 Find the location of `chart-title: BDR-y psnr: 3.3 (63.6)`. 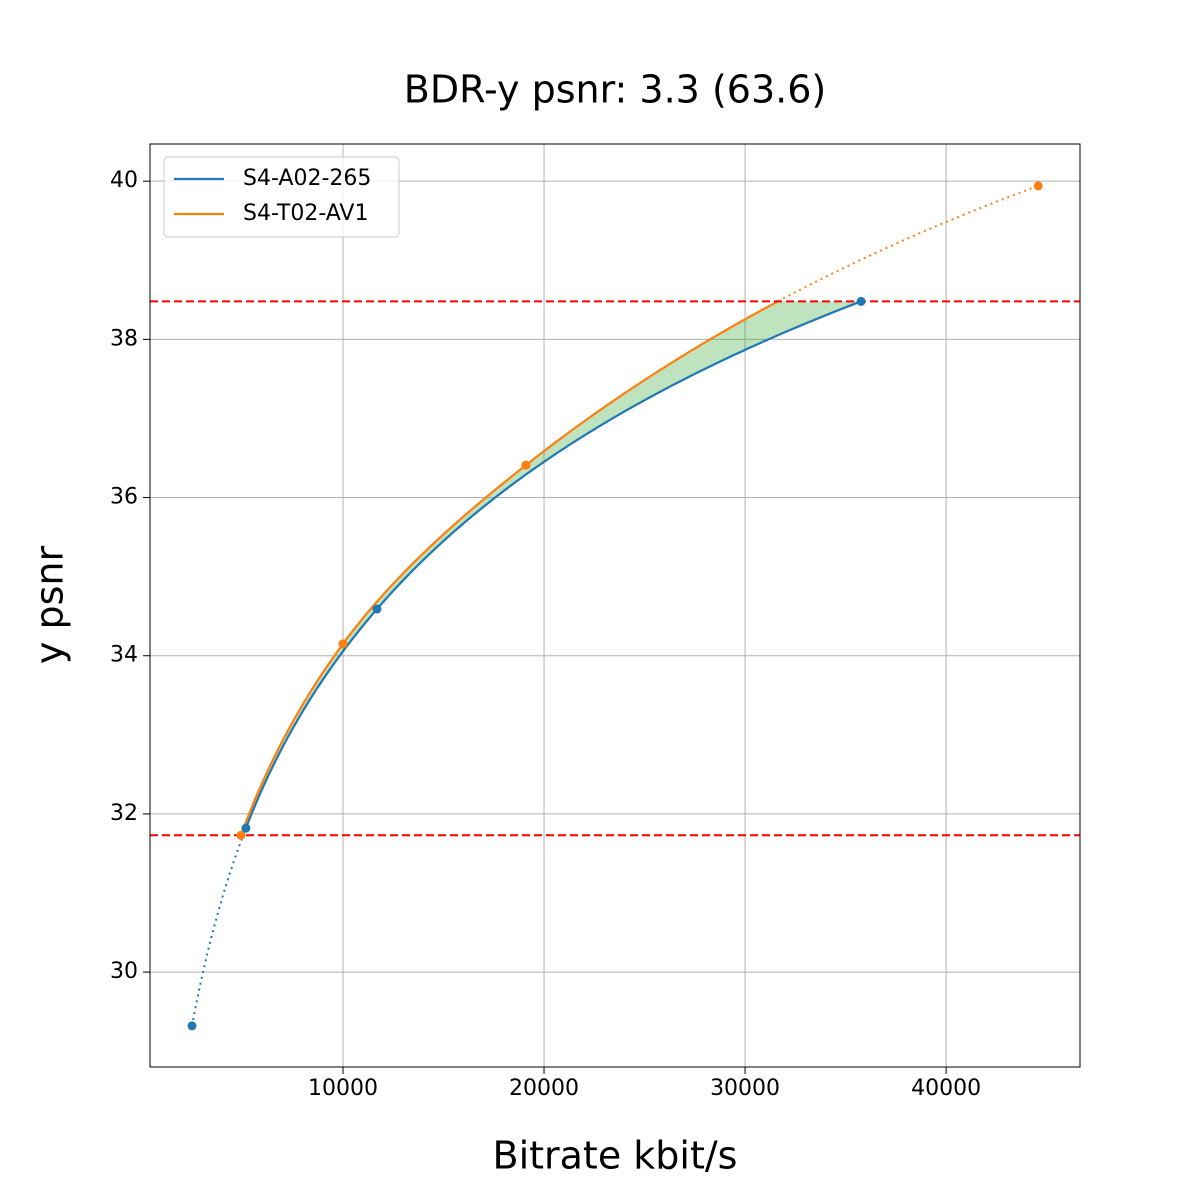

chart-title: BDR-y psnr: 3.3 (63.6) is located at coordinates (615, 90).